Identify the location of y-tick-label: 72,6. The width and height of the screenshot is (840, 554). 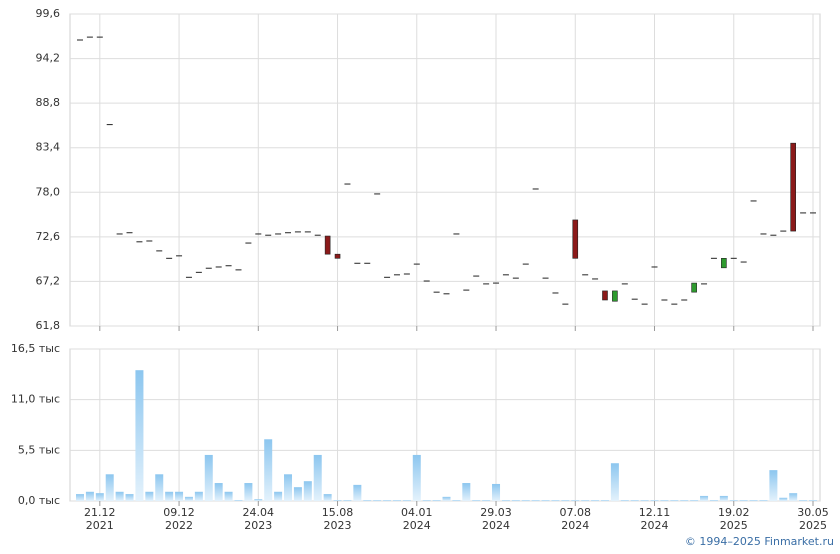
(48, 236).